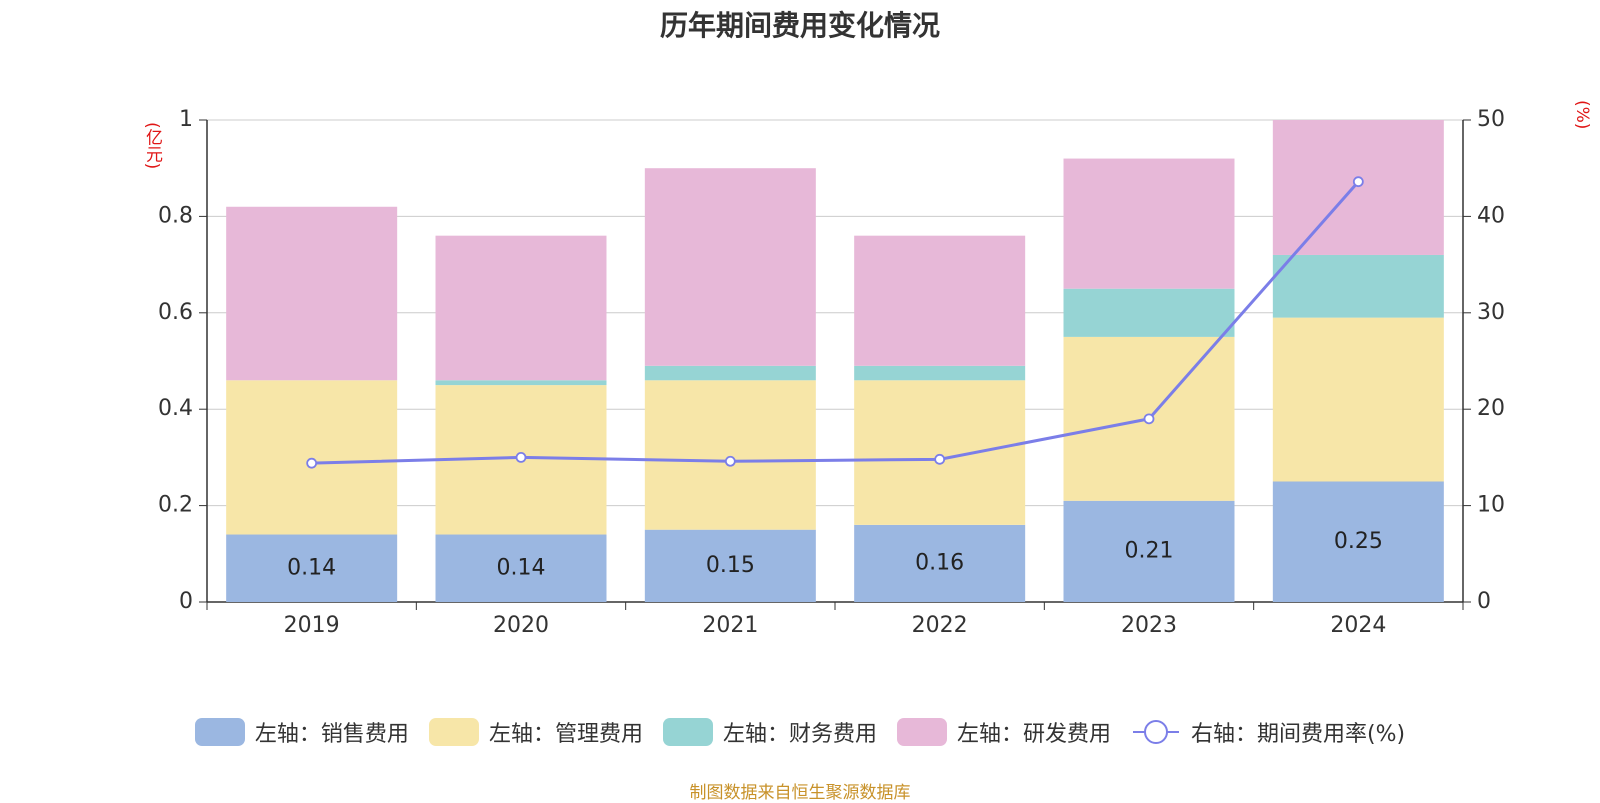 The width and height of the screenshot is (1600, 803). I want to click on right-axis-tick-label: 10, so click(1491, 505).